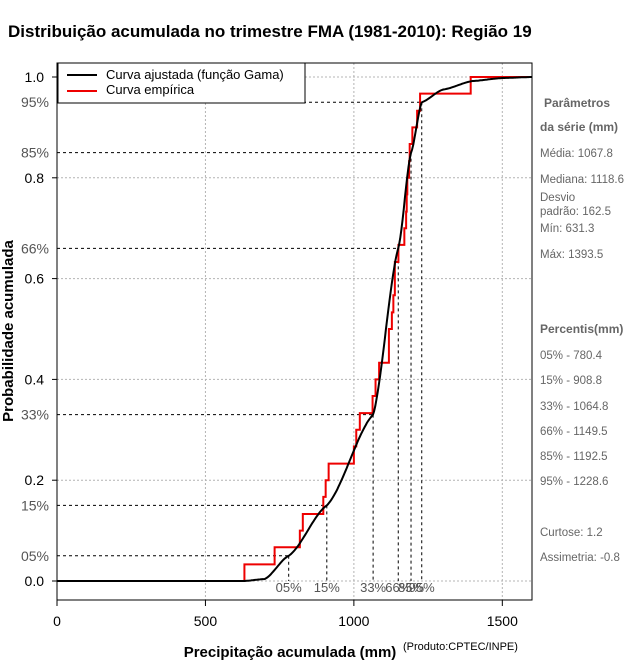 The image size is (640, 660). Describe the element at coordinates (195, 74) in the screenshot. I see `legend-label-fitted: Curva ajustada (função Gama)` at that location.